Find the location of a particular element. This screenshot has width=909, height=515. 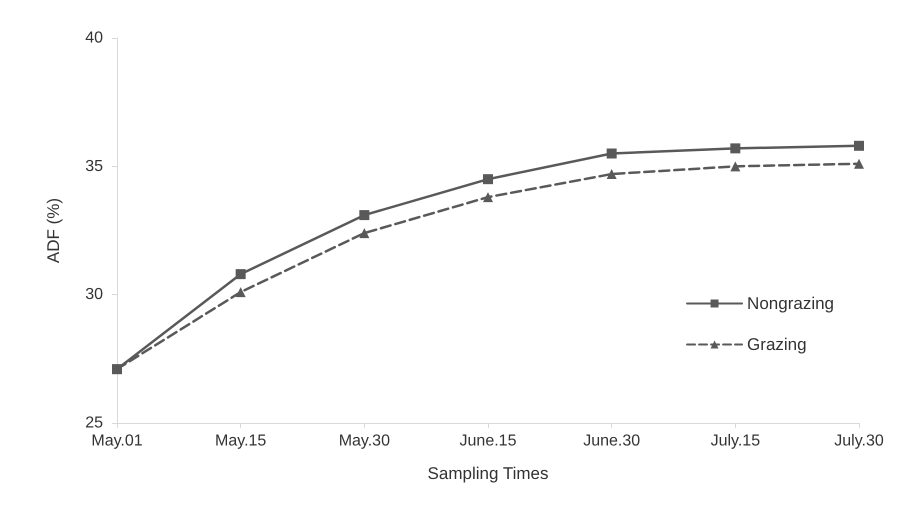

x-tick-label: June.15 is located at coordinates (488, 441).